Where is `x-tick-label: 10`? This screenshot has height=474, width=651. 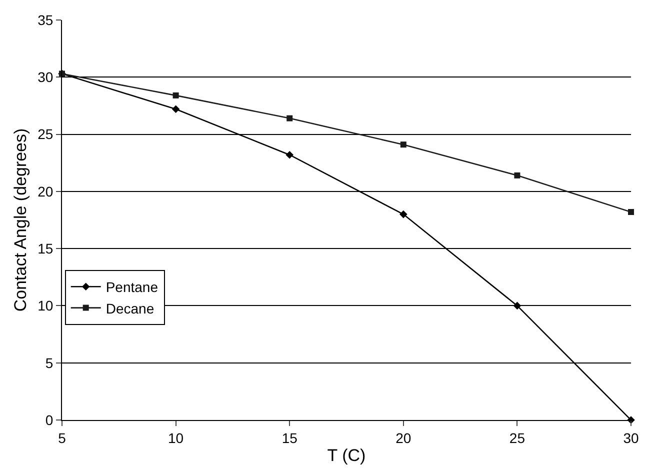 x-tick-label: 10 is located at coordinates (176, 438).